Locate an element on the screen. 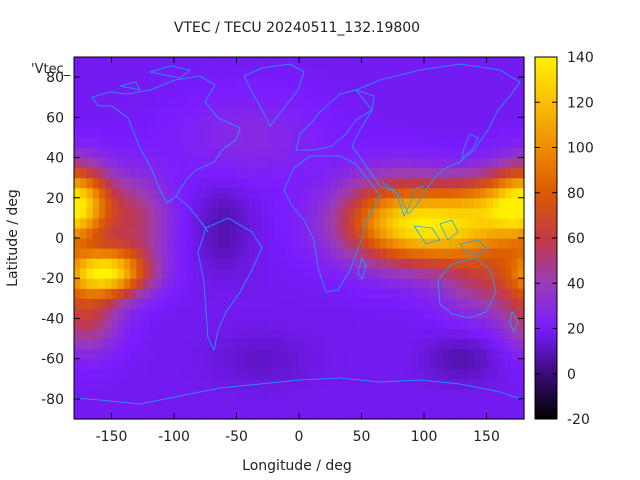  colorbar-tick-label: 80 is located at coordinates (576, 194).